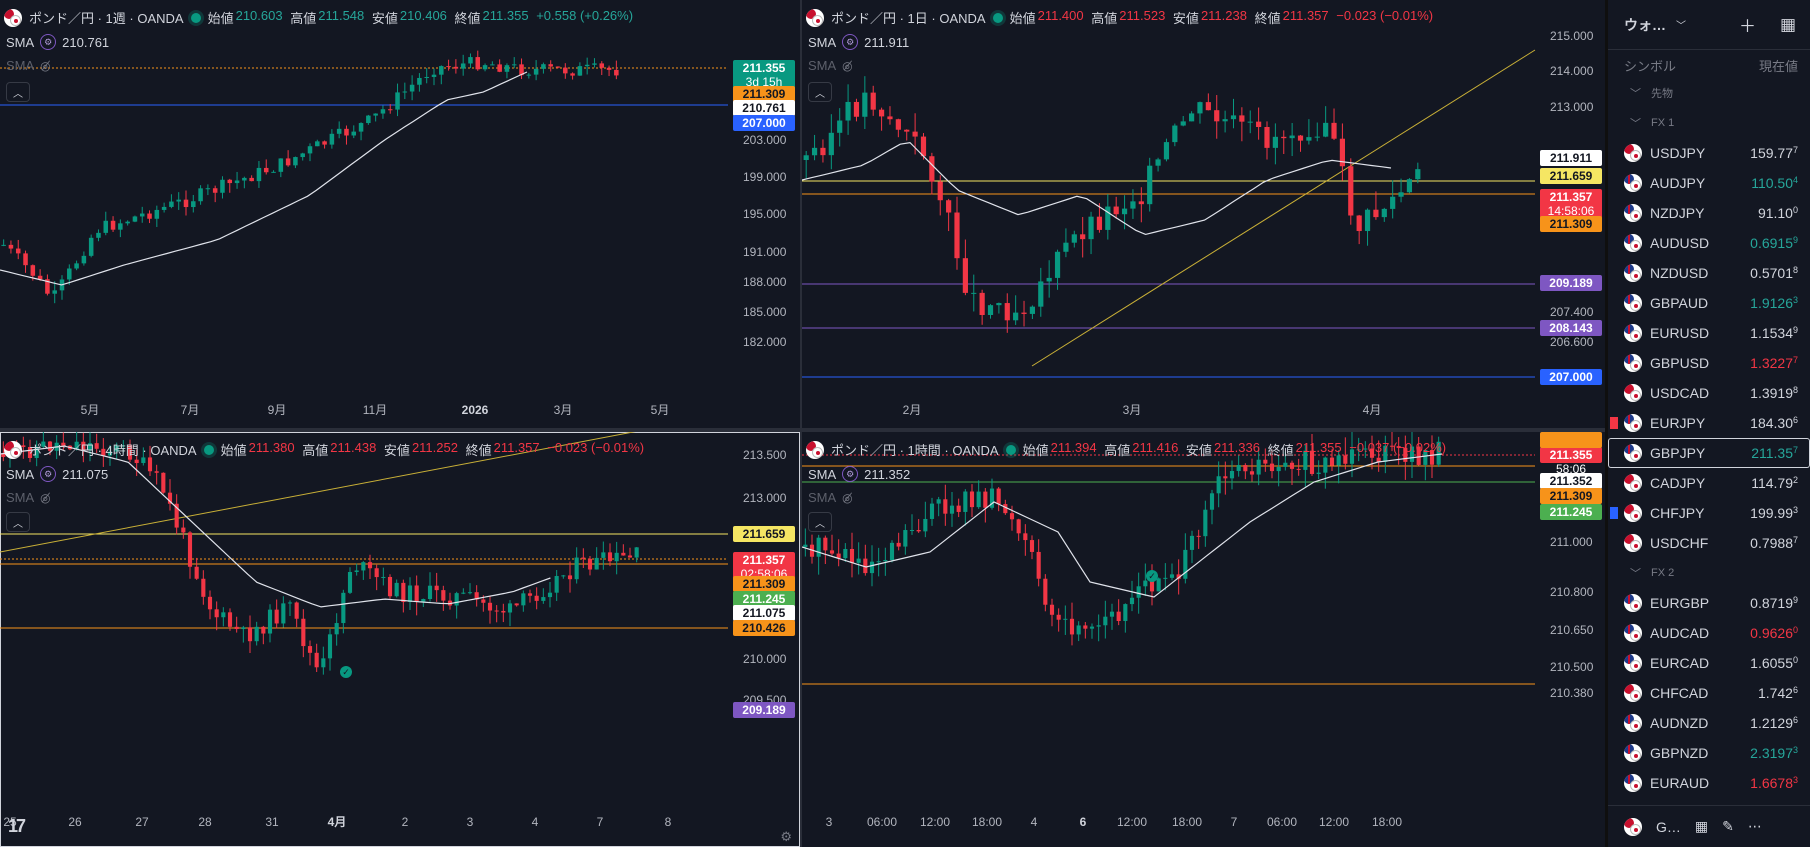 The image size is (1810, 847). I want to click on price-axis-label: 210.380, so click(1572, 693).